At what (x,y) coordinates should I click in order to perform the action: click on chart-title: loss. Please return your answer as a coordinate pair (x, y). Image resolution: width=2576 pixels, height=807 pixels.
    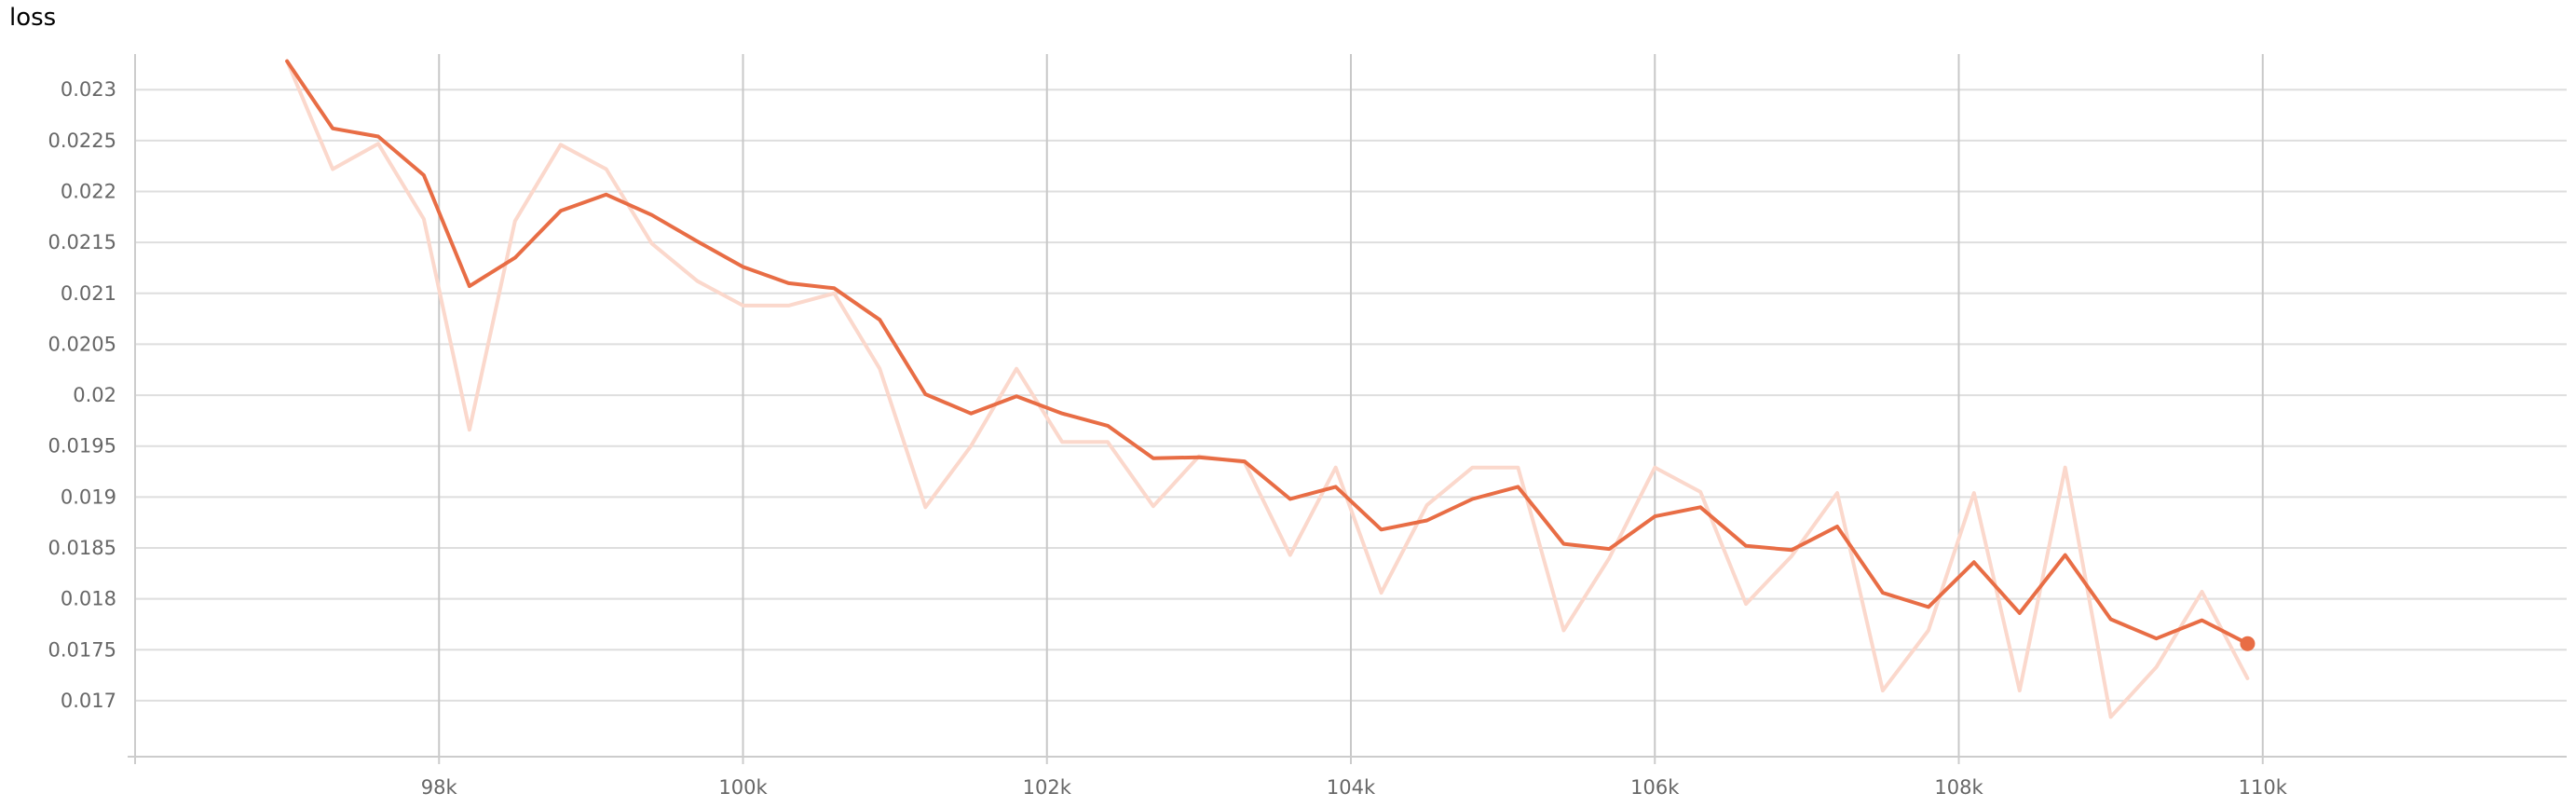
    Looking at the image, I should click on (33, 18).